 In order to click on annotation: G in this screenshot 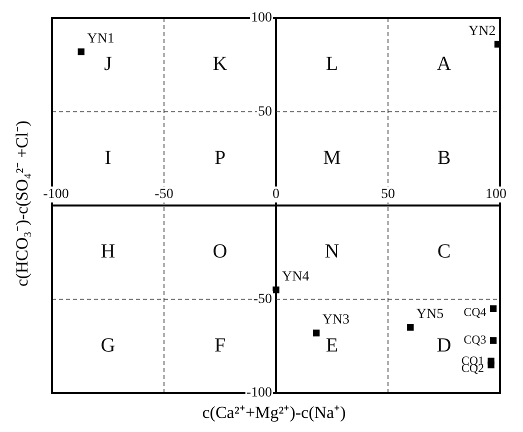, I will do `click(108, 345)`.